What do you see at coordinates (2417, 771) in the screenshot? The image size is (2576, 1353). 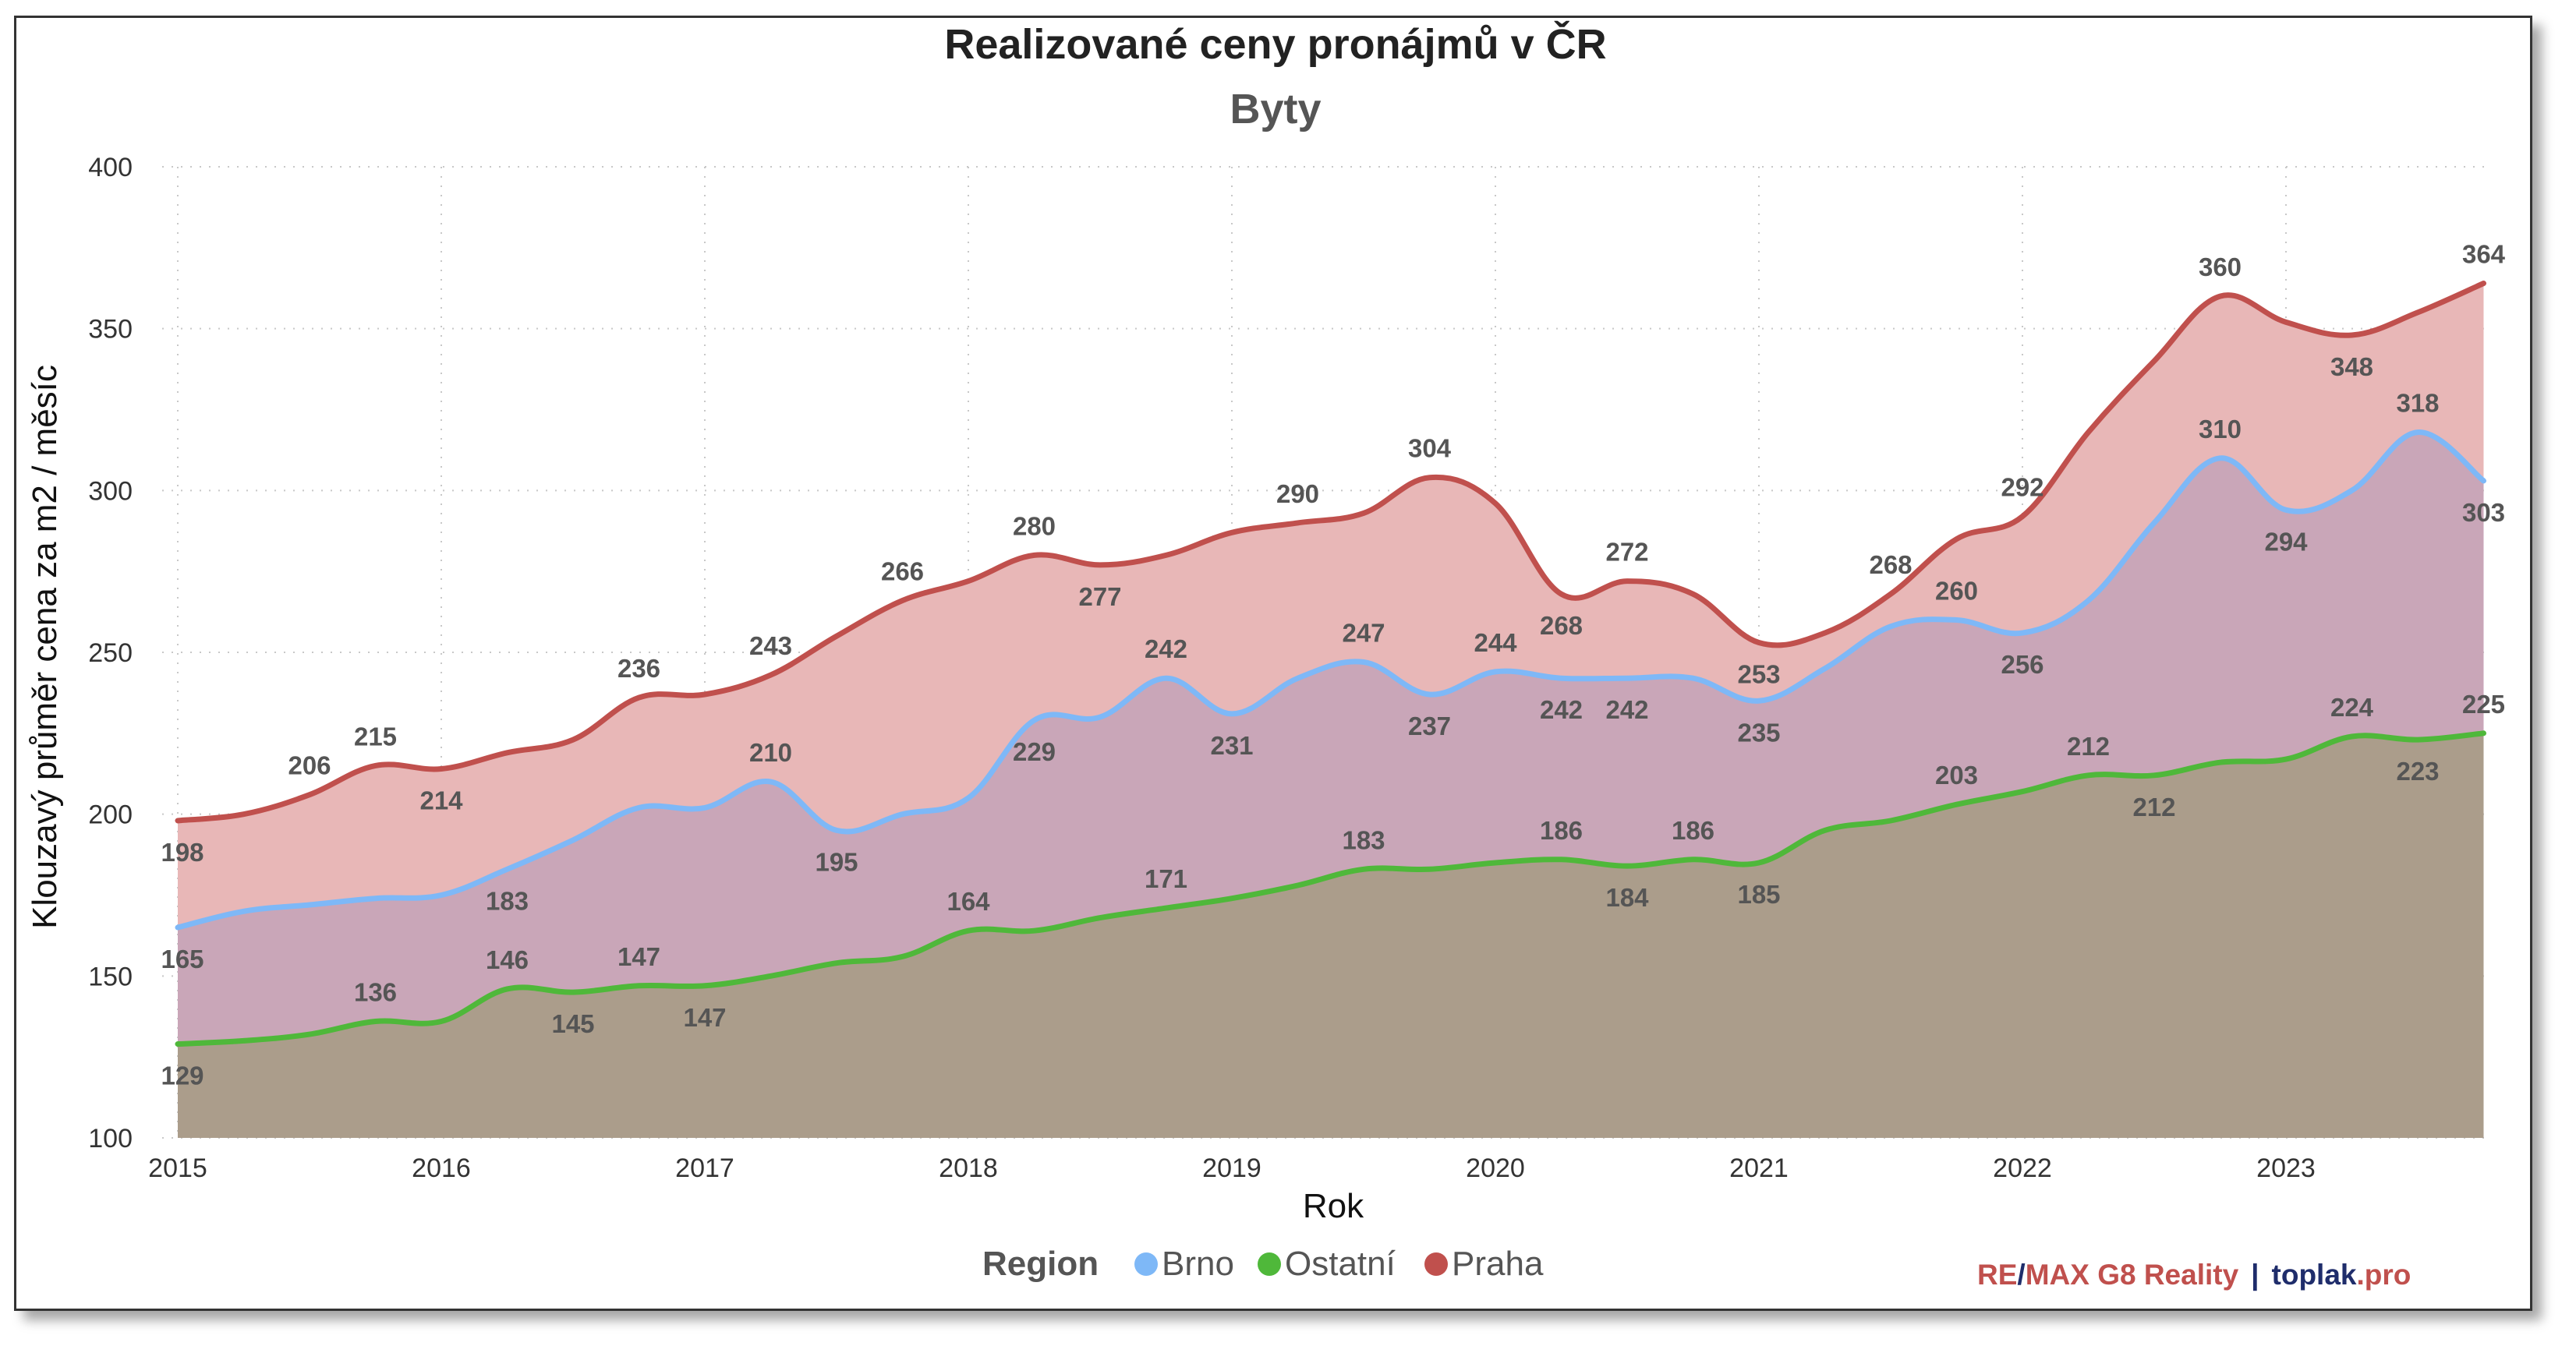 I see `data-label-ostatni: 223` at bounding box center [2417, 771].